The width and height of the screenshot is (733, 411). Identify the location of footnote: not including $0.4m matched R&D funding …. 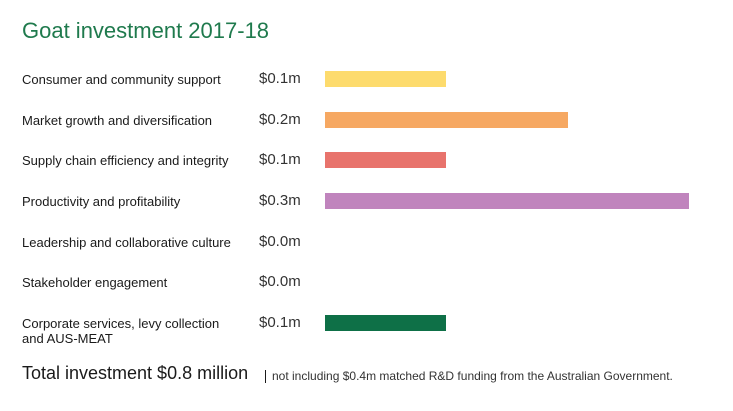
(472, 376).